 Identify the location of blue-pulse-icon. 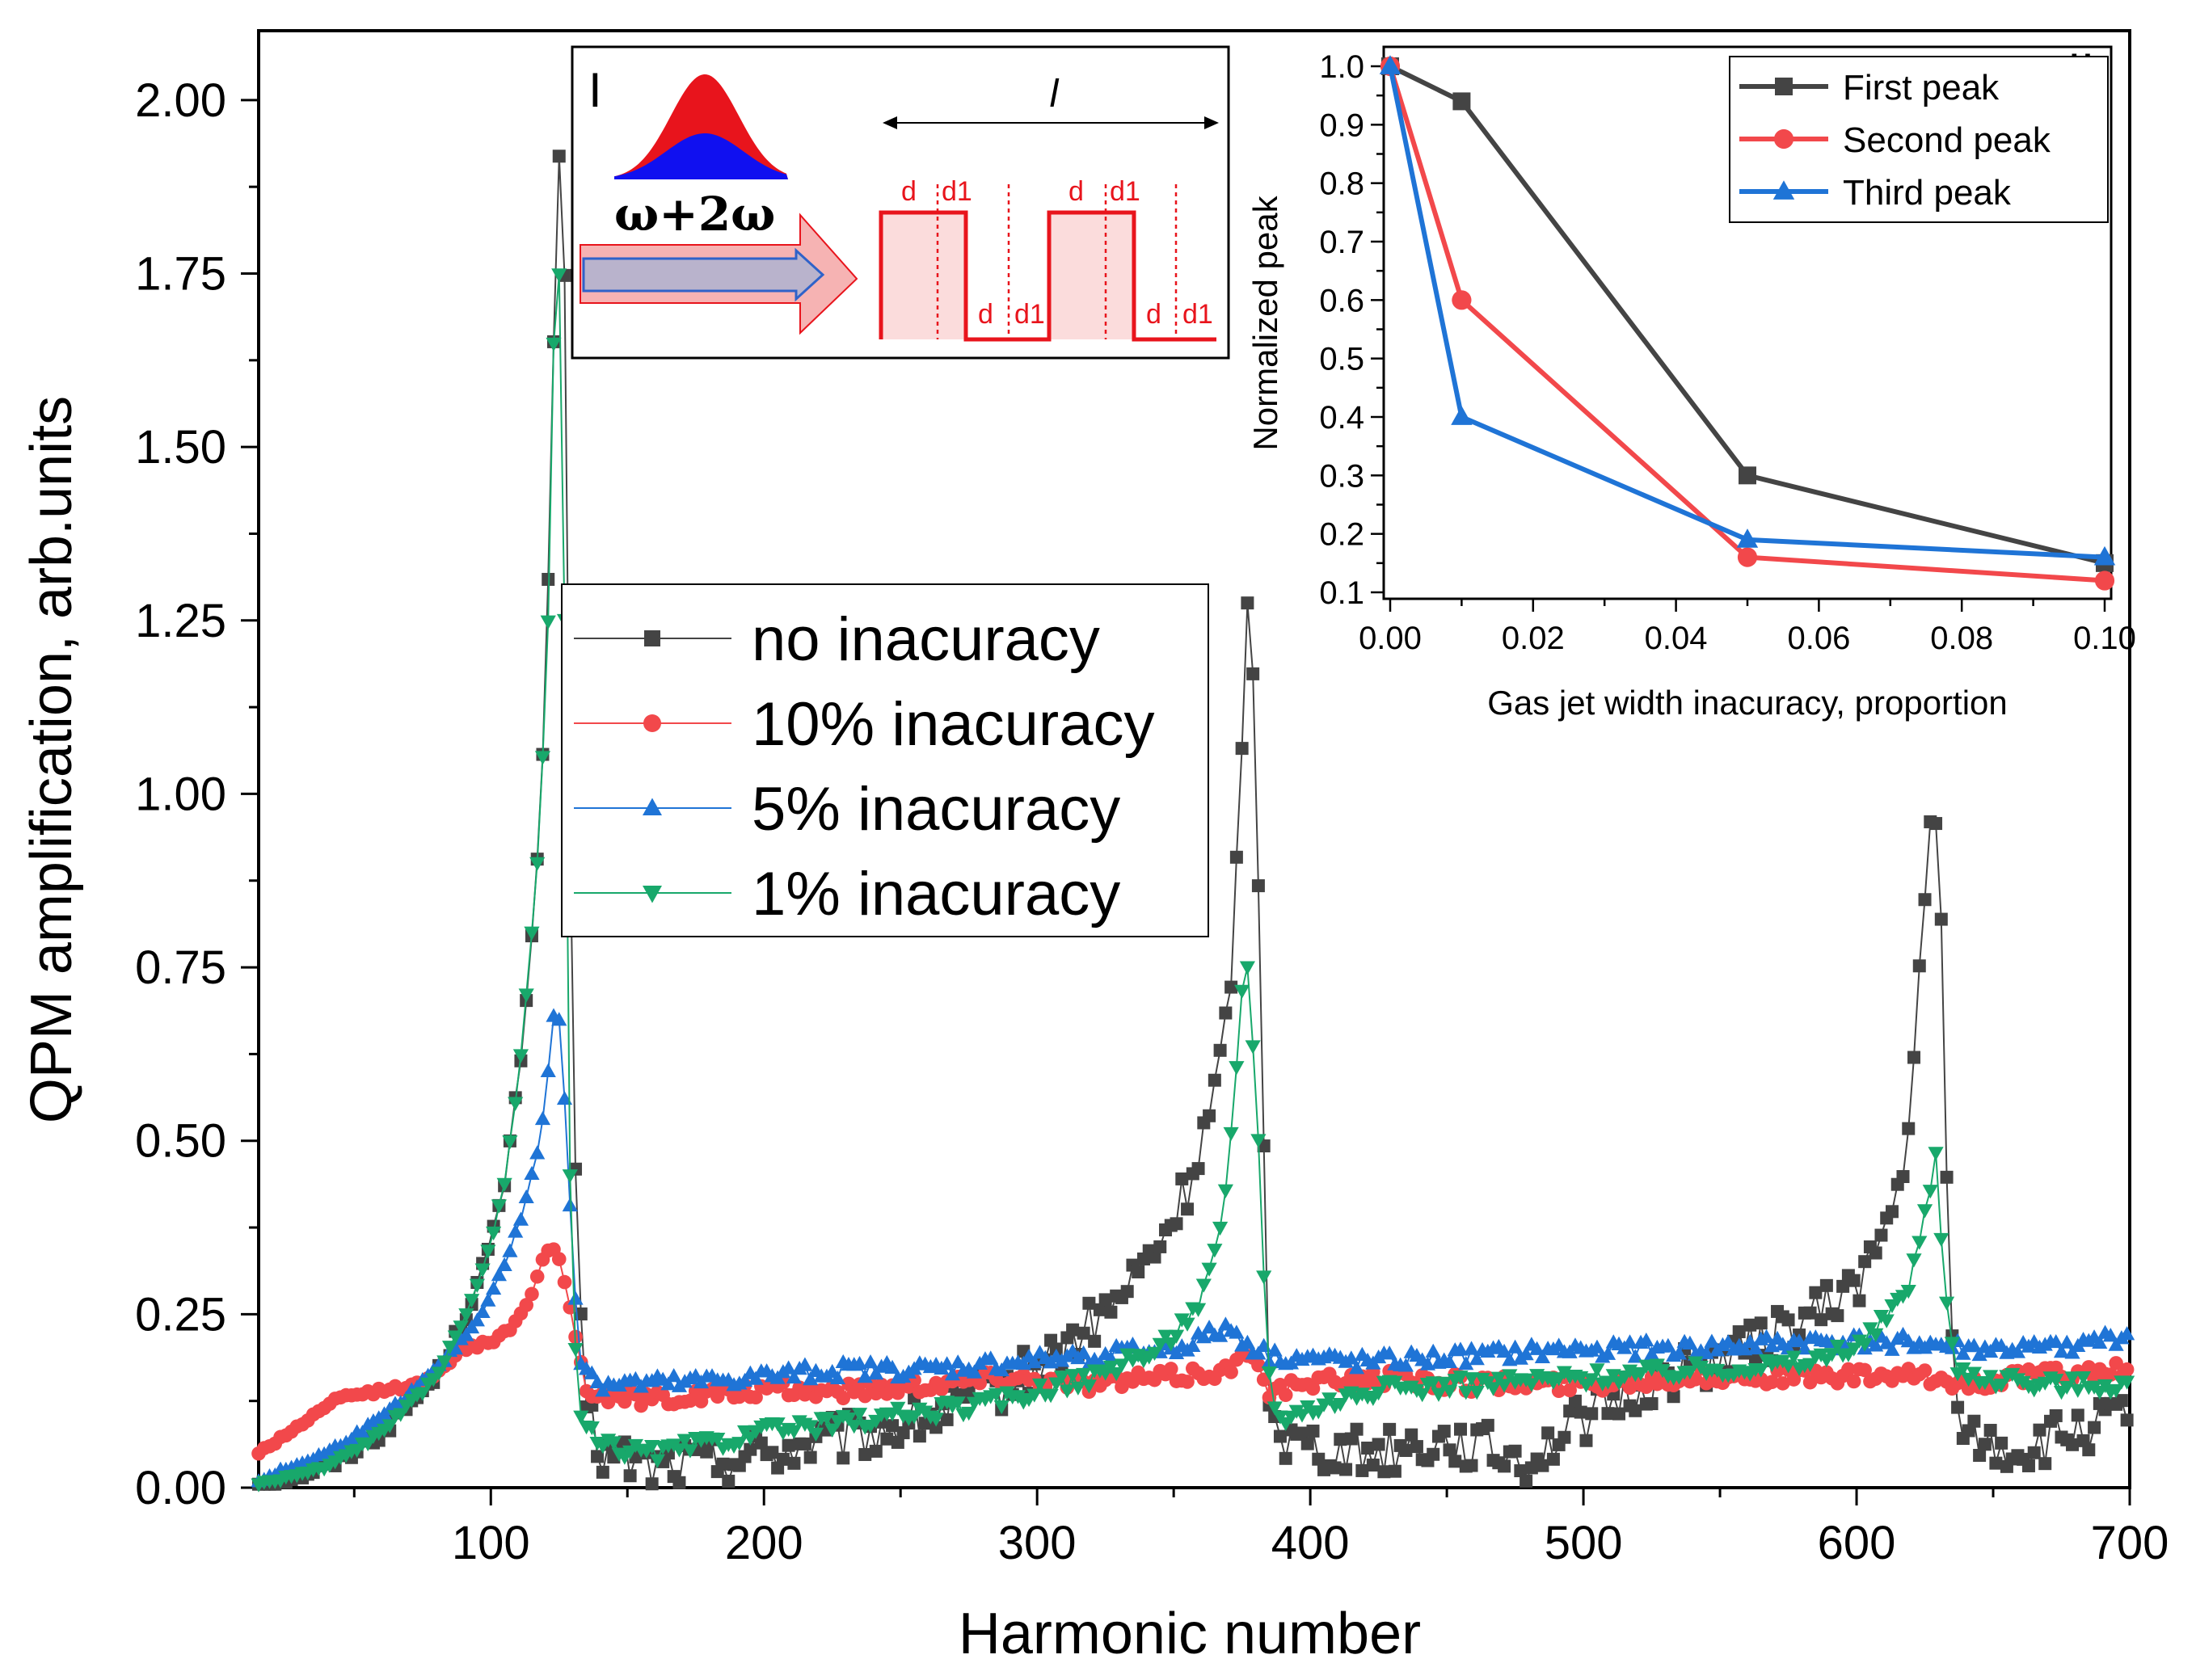
(701, 156).